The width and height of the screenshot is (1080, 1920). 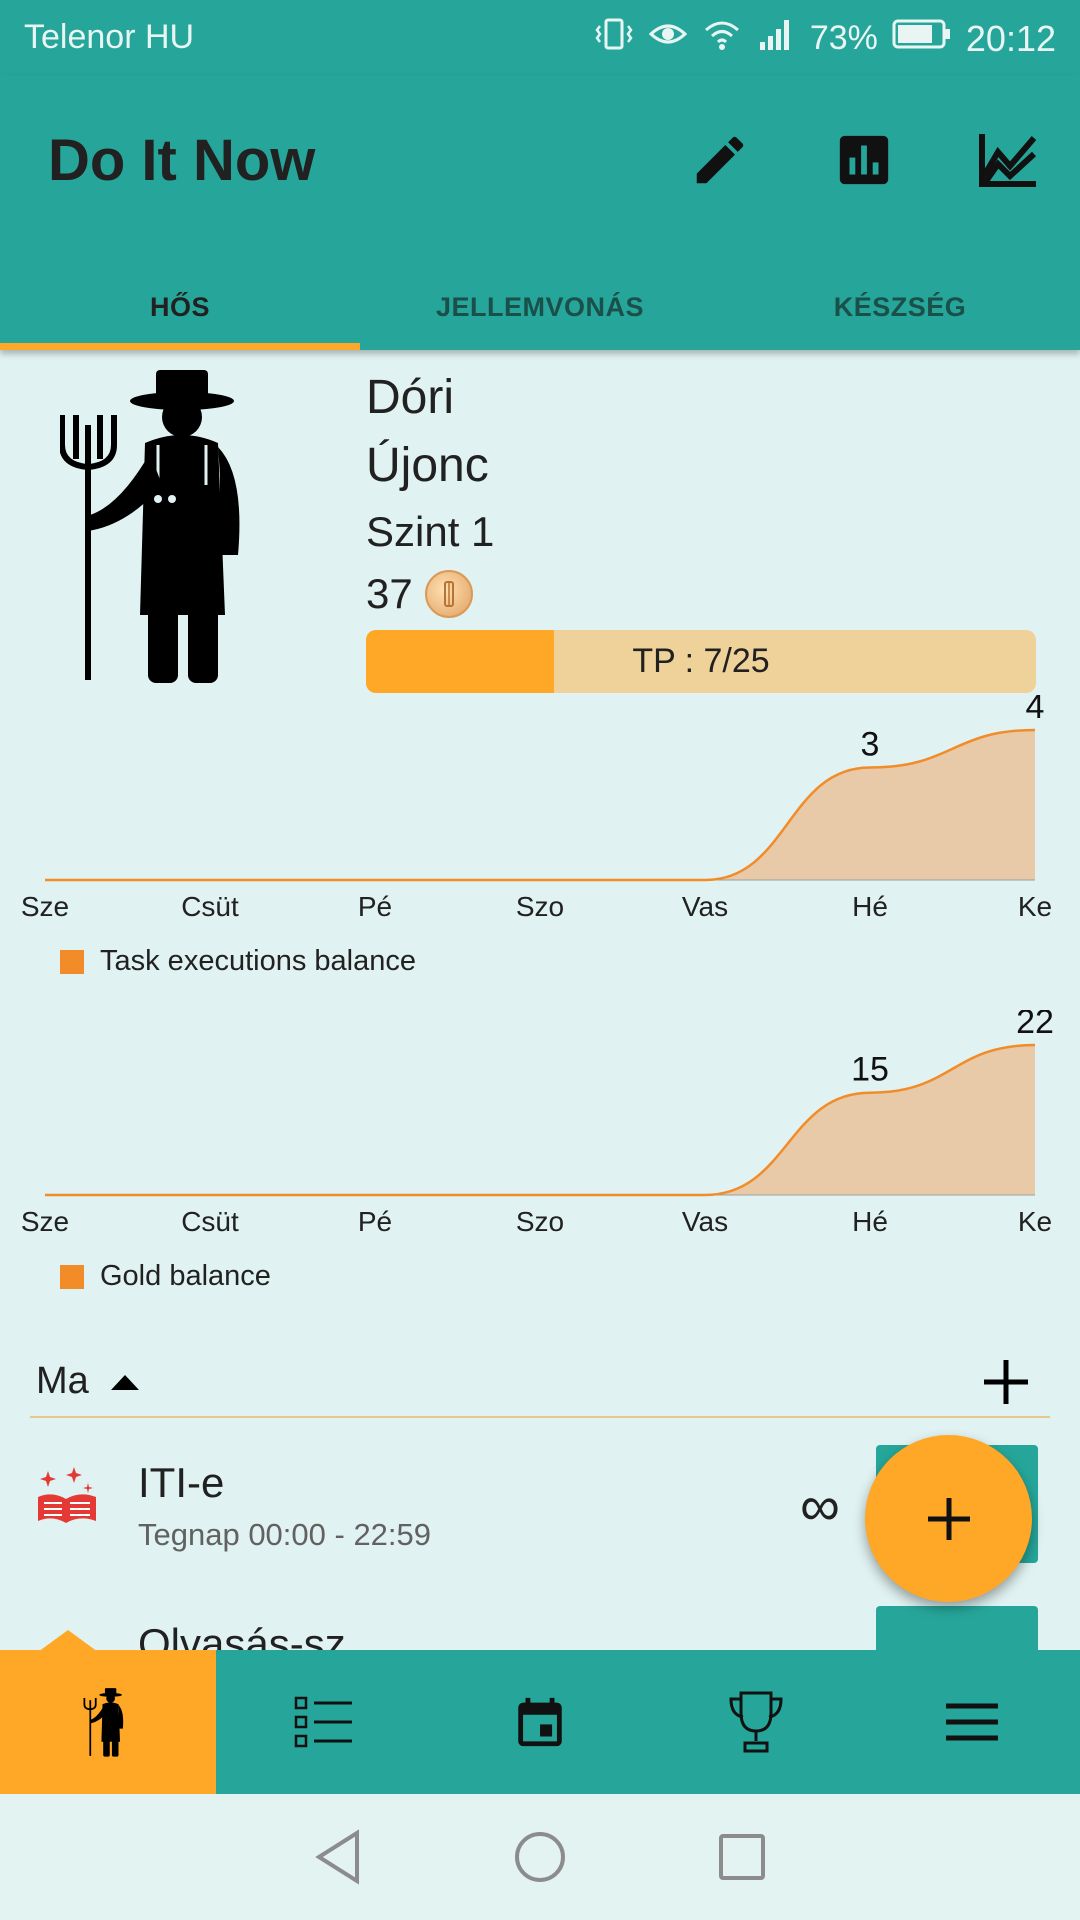 What do you see at coordinates (185, 1276) in the screenshot?
I see `legend-label: Gold balance` at bounding box center [185, 1276].